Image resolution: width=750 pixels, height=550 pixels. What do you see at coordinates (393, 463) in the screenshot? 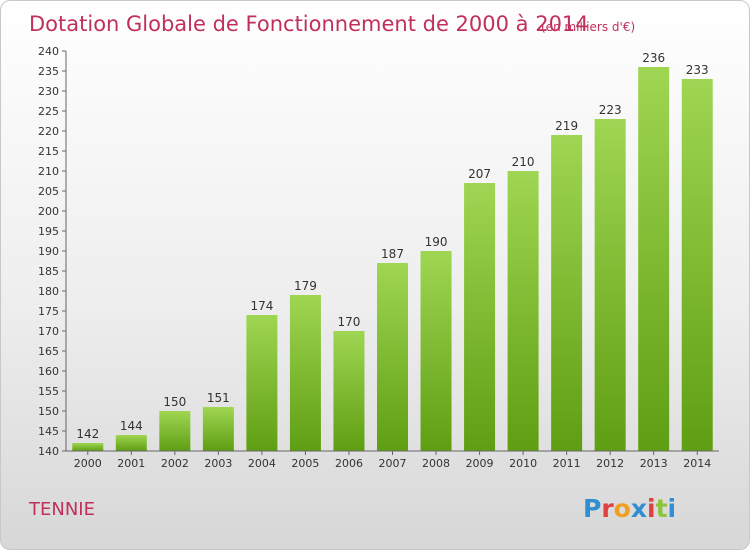
I see `x-tick-label-2007: 2007` at bounding box center [393, 463].